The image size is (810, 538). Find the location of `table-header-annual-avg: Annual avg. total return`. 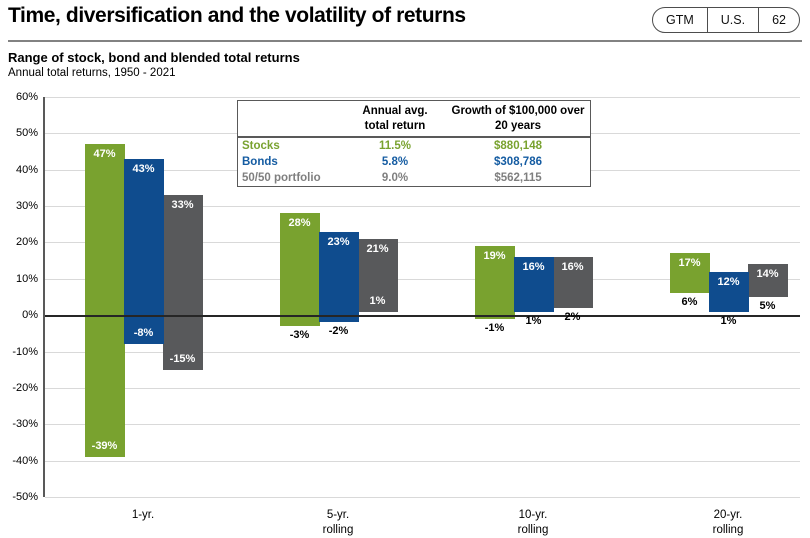

table-header-annual-avg: Annual avg. total return is located at coordinates (395, 118).